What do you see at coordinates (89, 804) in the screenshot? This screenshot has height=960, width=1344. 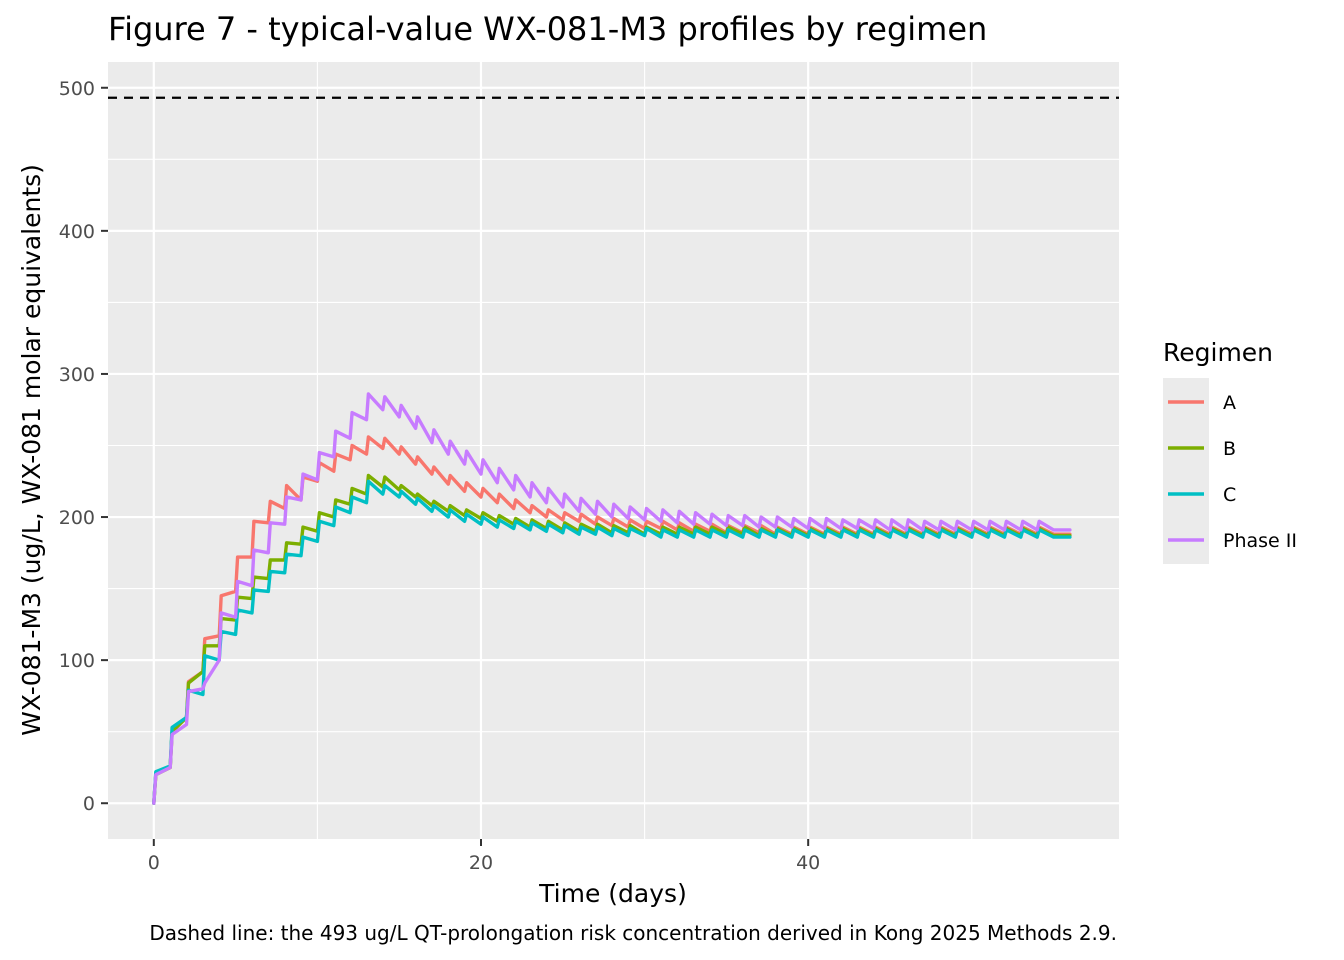 I see `y-tick-label: 0` at bounding box center [89, 804].